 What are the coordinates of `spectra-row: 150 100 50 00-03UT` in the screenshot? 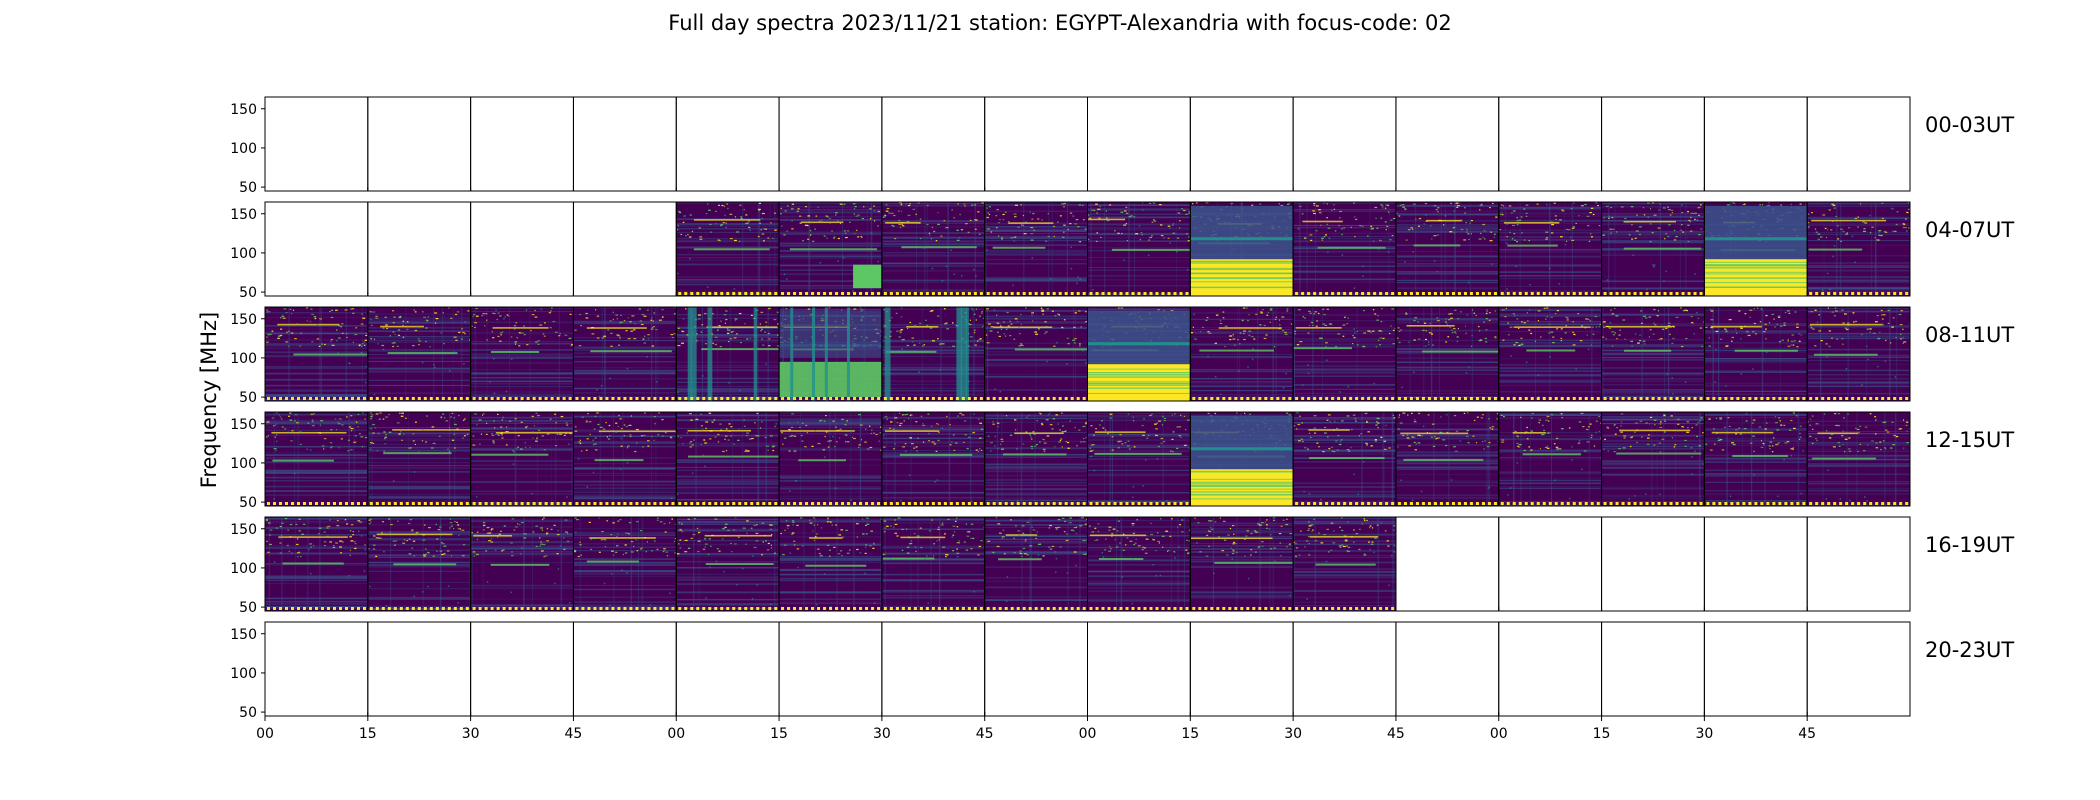 It's located at (1122, 146).